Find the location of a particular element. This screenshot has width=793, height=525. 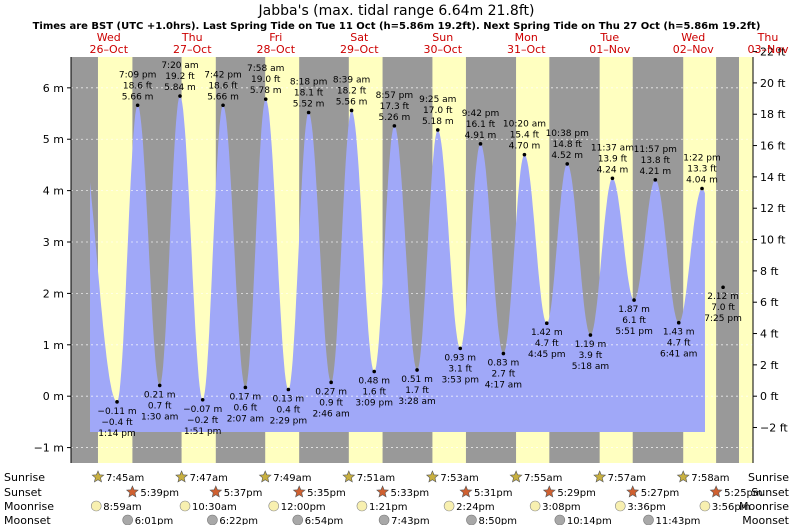

tide-m-label: 4.04 m is located at coordinates (702, 181).